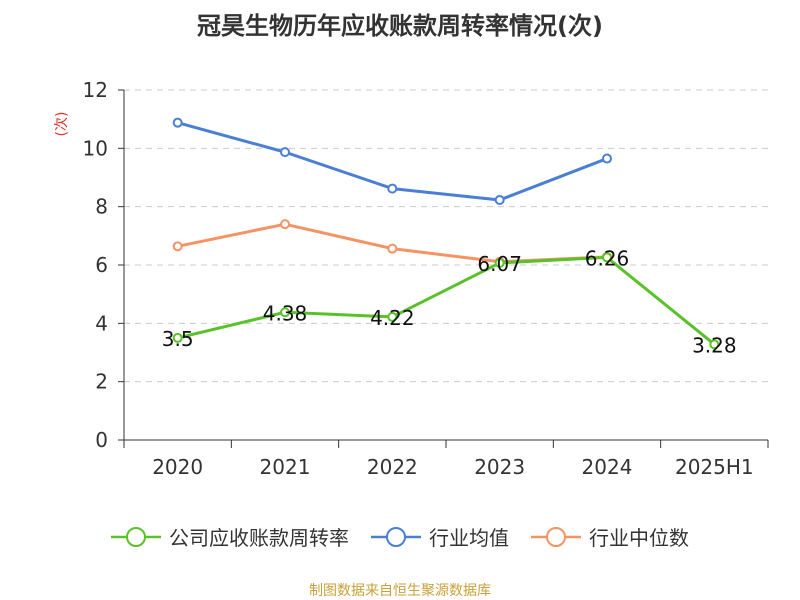 Image resolution: width=800 pixels, height=600 pixels. What do you see at coordinates (101, 207) in the screenshot?
I see `y-tick-label: 8` at bounding box center [101, 207].